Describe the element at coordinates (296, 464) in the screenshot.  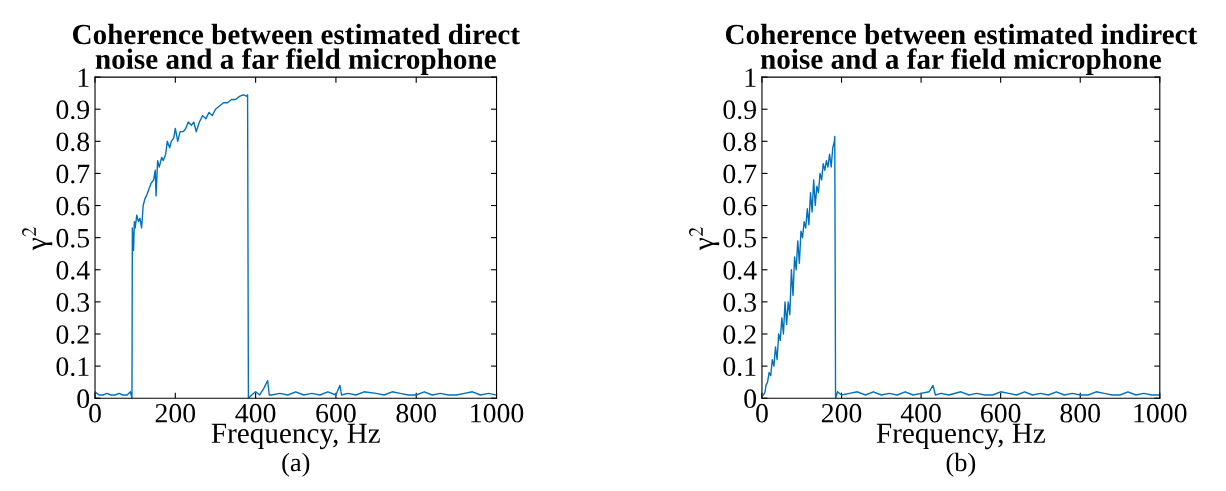
I see `text: (a)` at that location.